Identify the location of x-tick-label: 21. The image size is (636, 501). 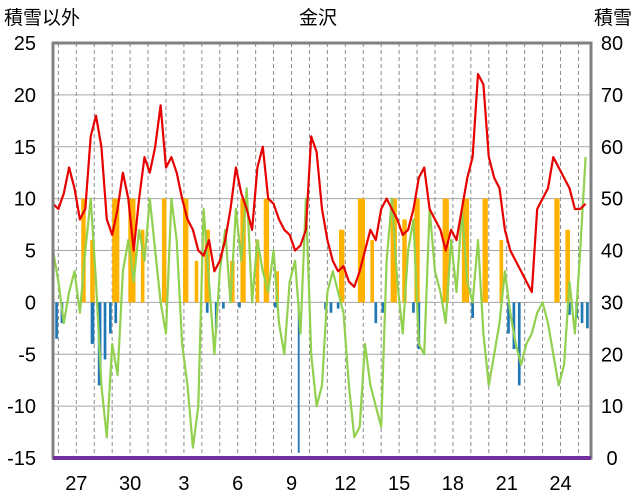
(507, 484).